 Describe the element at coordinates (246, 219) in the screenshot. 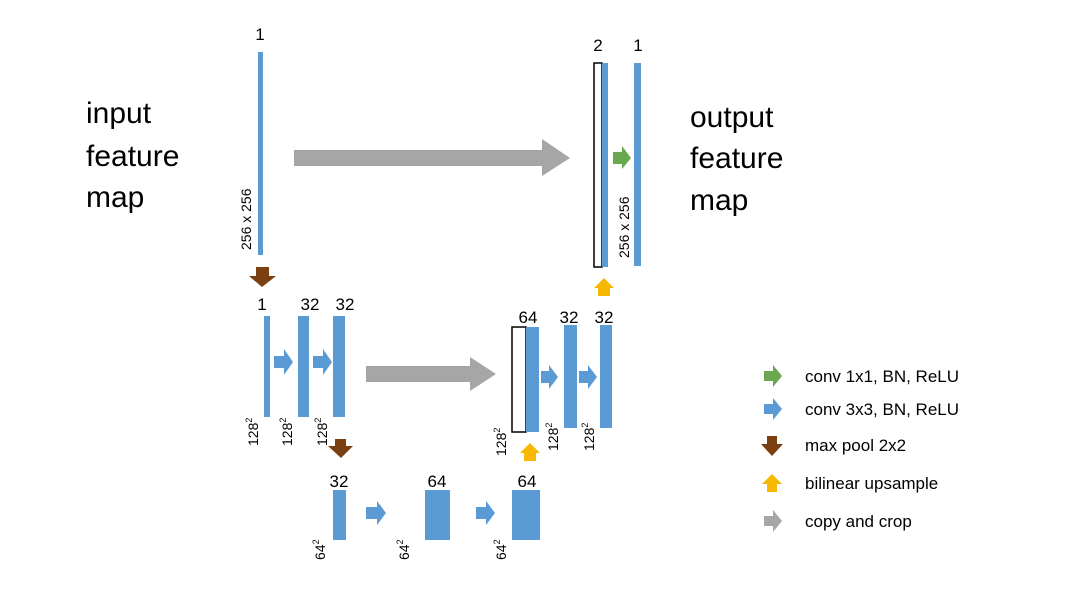

I see `input-dimension-label: 256 x 256` at that location.